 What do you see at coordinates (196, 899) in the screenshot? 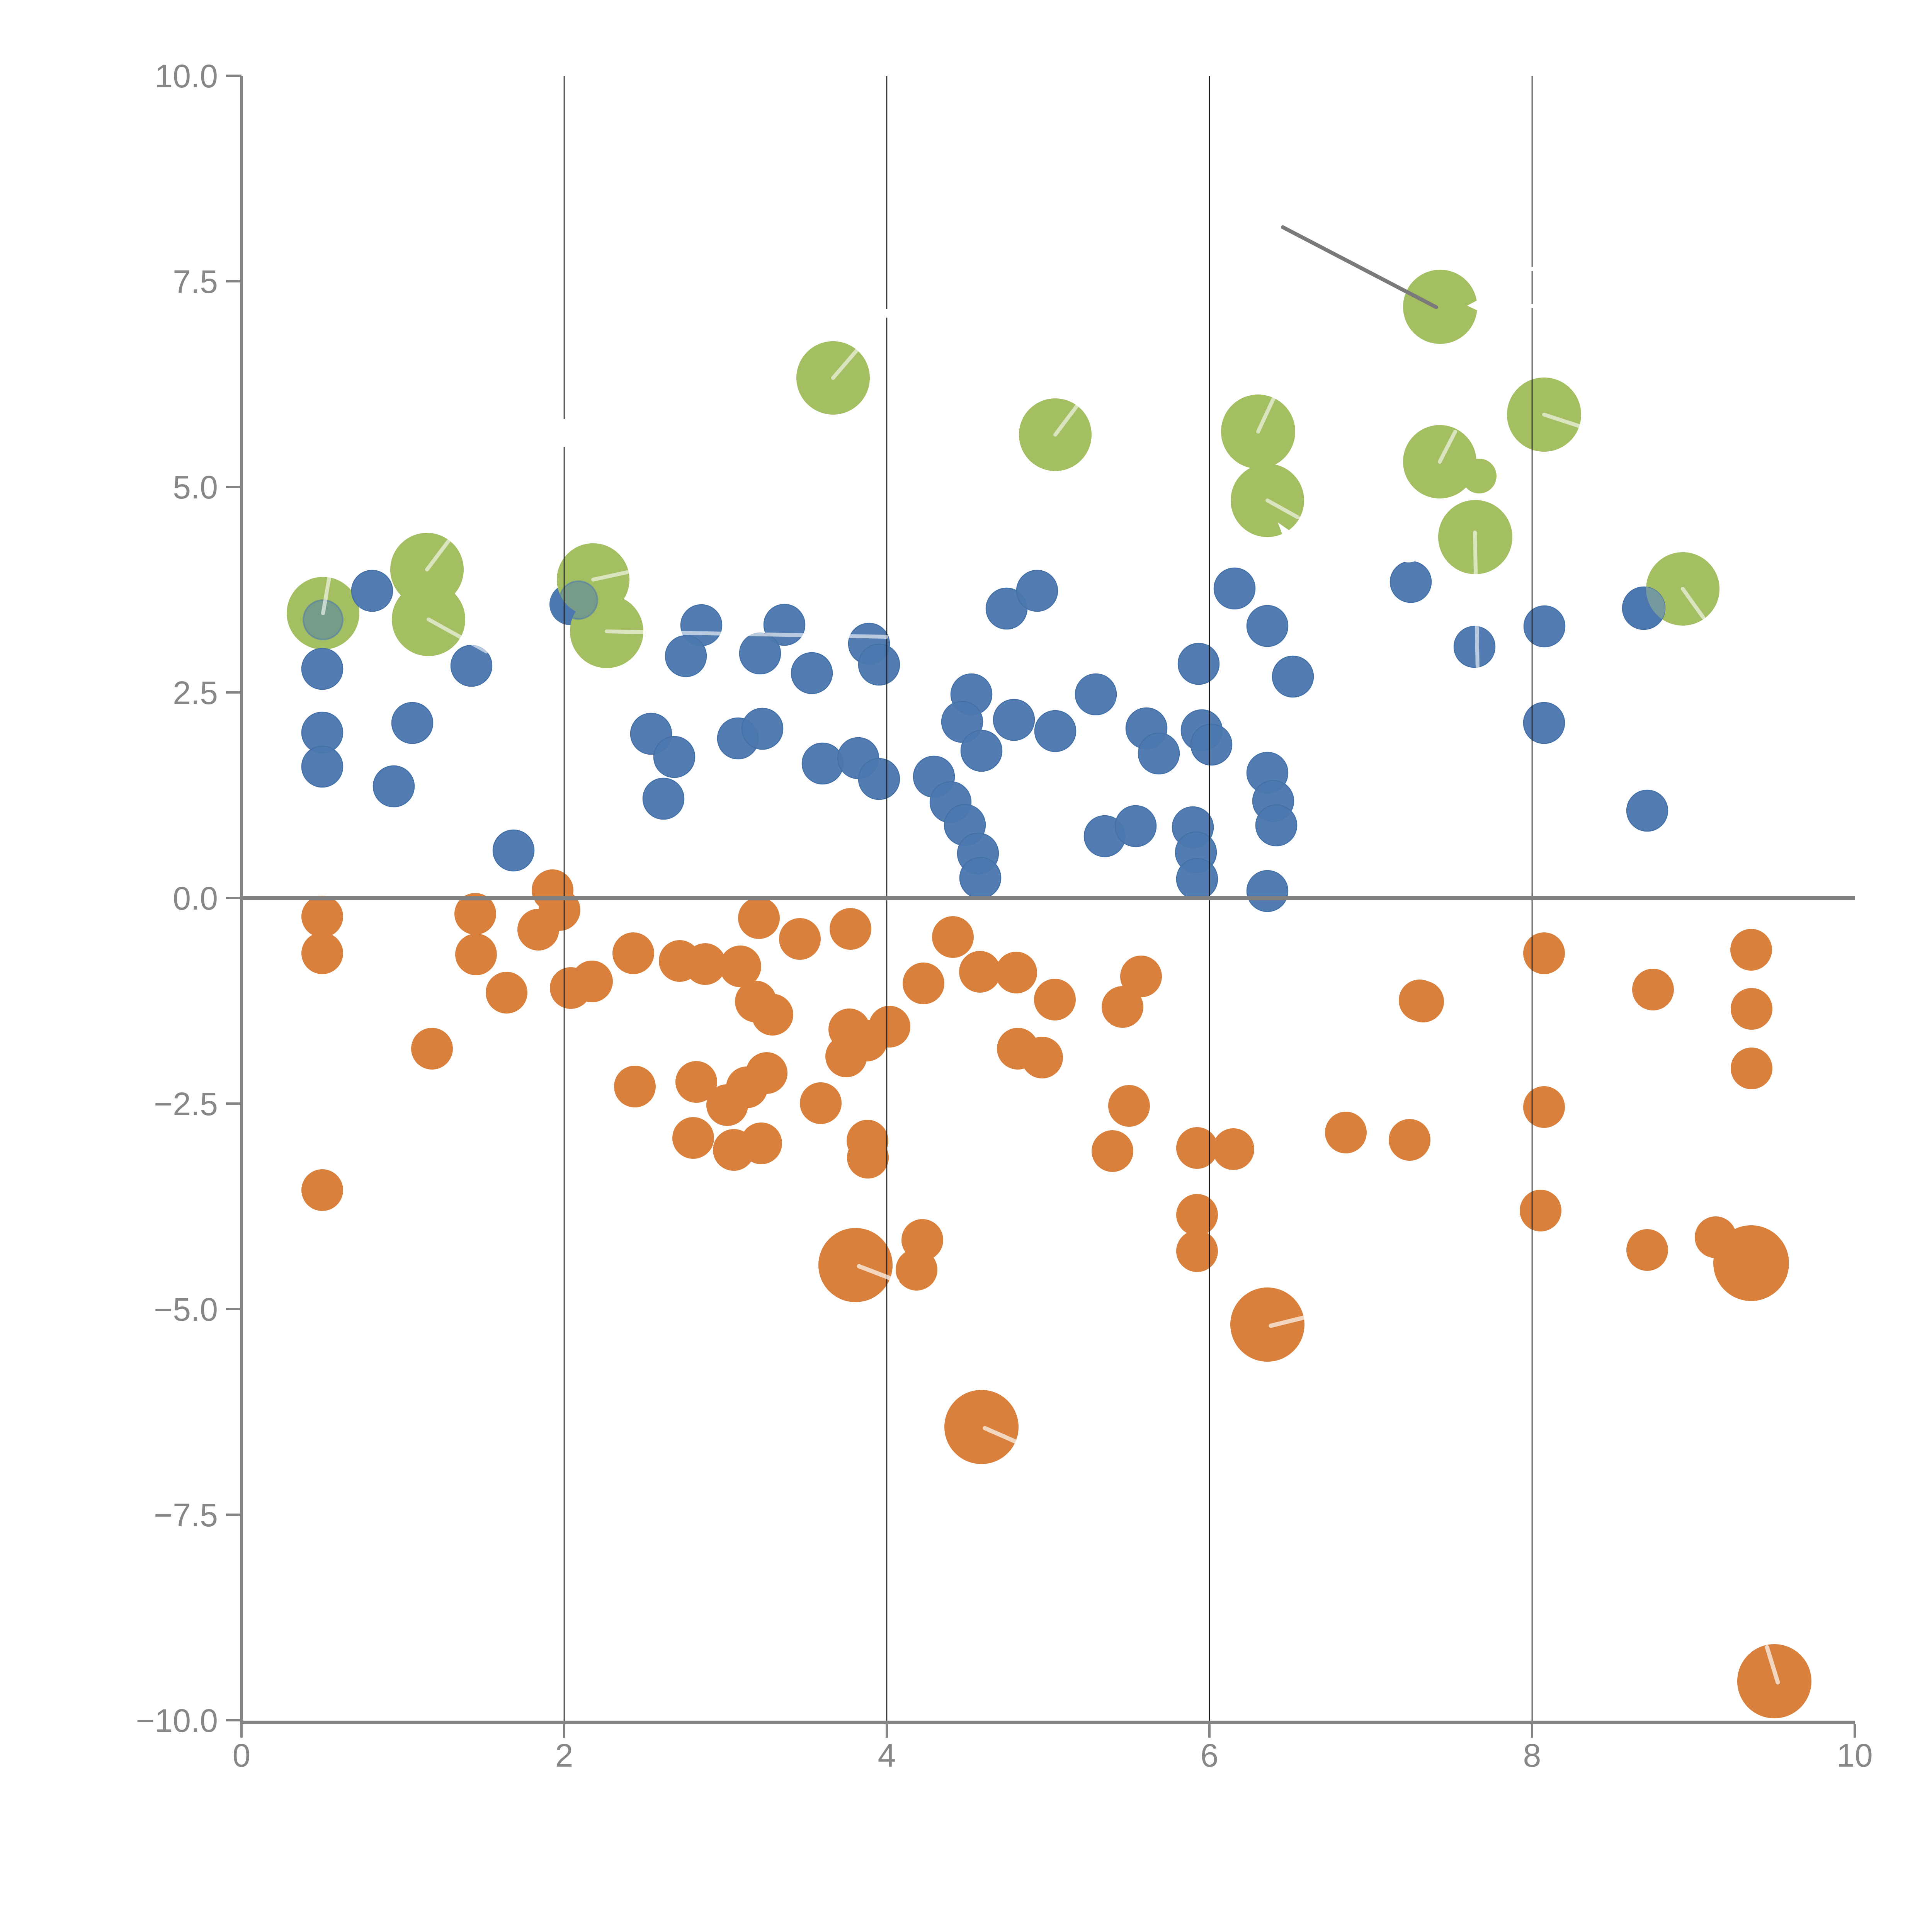
I see `svg-text: 0.0` at bounding box center [196, 899].